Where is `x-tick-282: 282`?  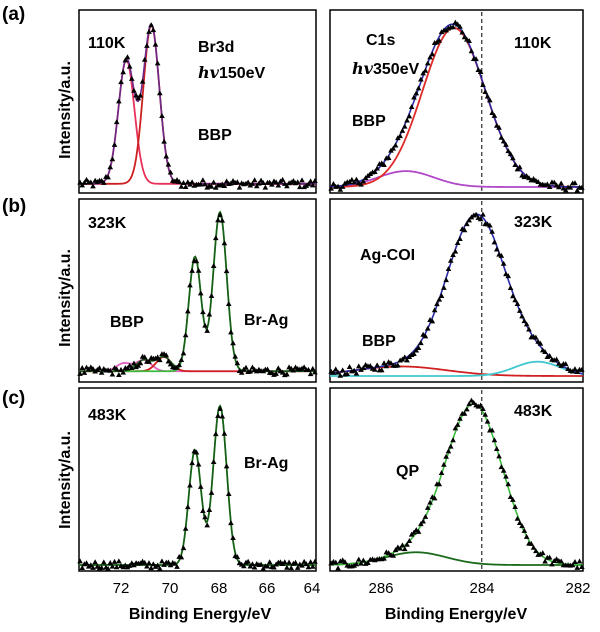 x-tick-282: 282 is located at coordinates (577, 588).